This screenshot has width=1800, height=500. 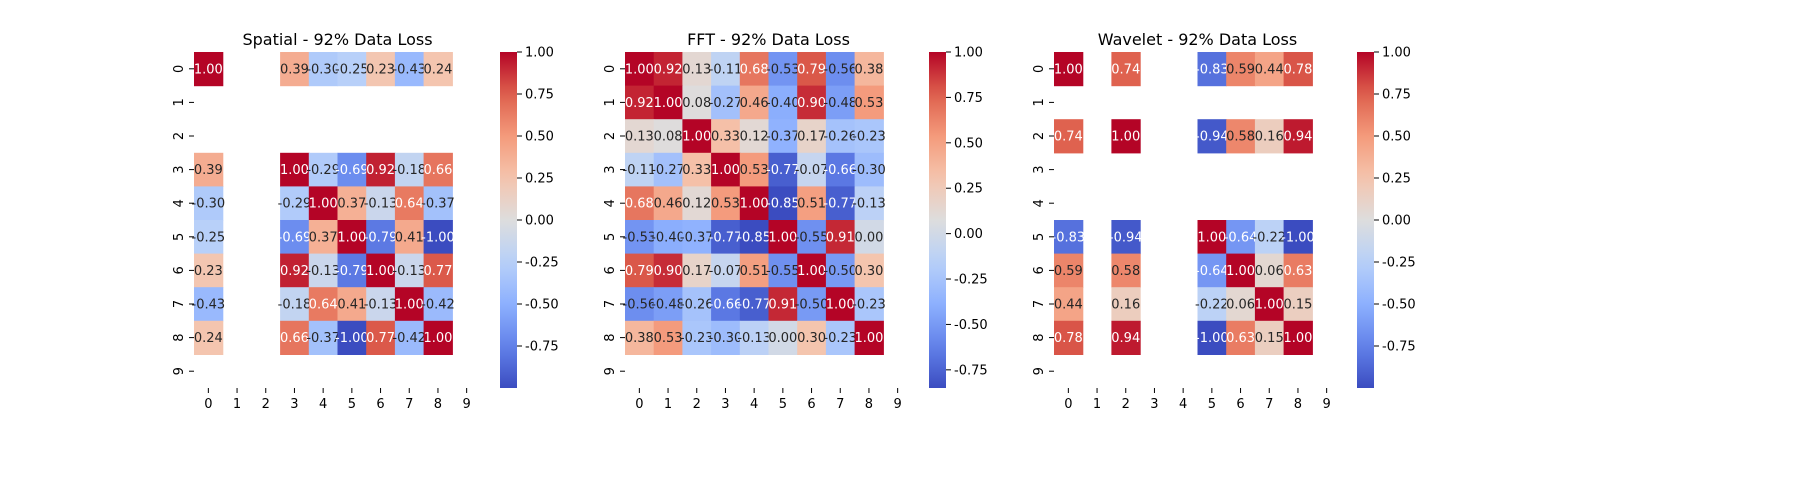 I want to click on y-tick-label: 5, so click(x=179, y=237).